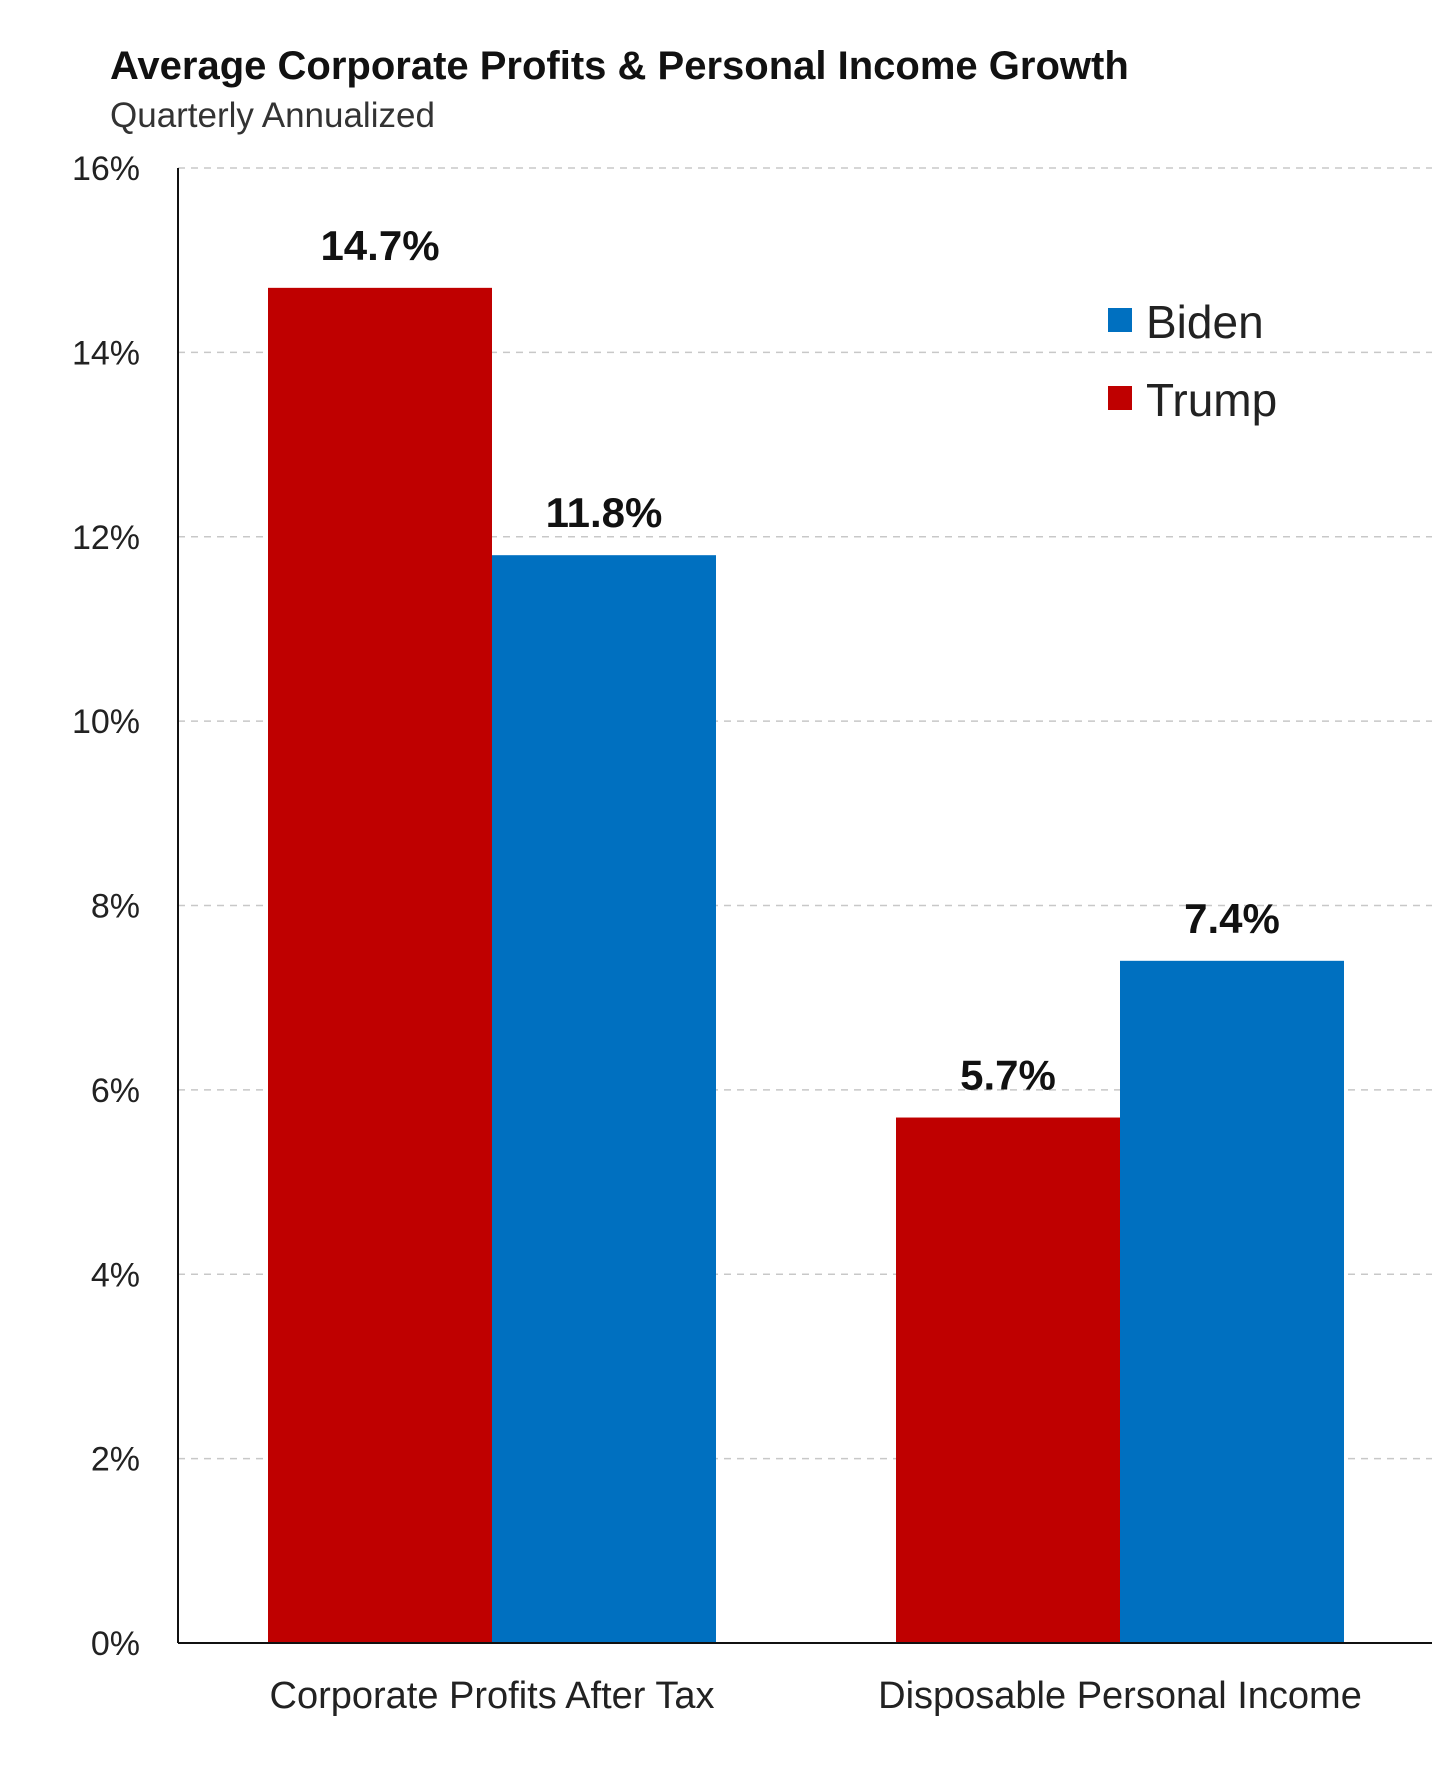 This screenshot has height=1772, width=1456. Describe the element at coordinates (1232, 918) in the screenshot. I see `data-label-biden-1: 7.4%` at that location.